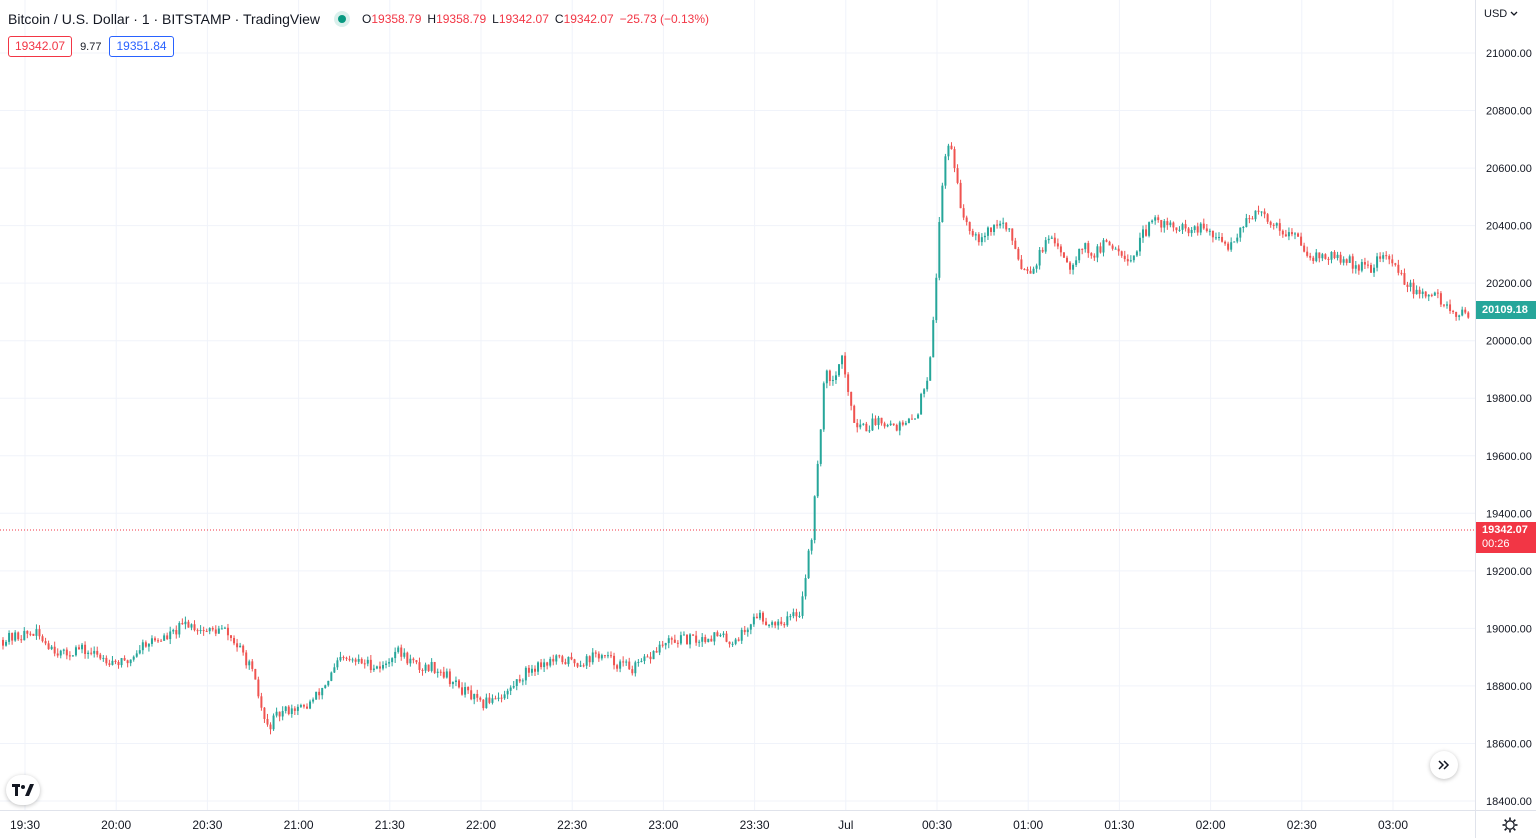  I want to click on x-tick-label: 19:30, so click(25, 825).